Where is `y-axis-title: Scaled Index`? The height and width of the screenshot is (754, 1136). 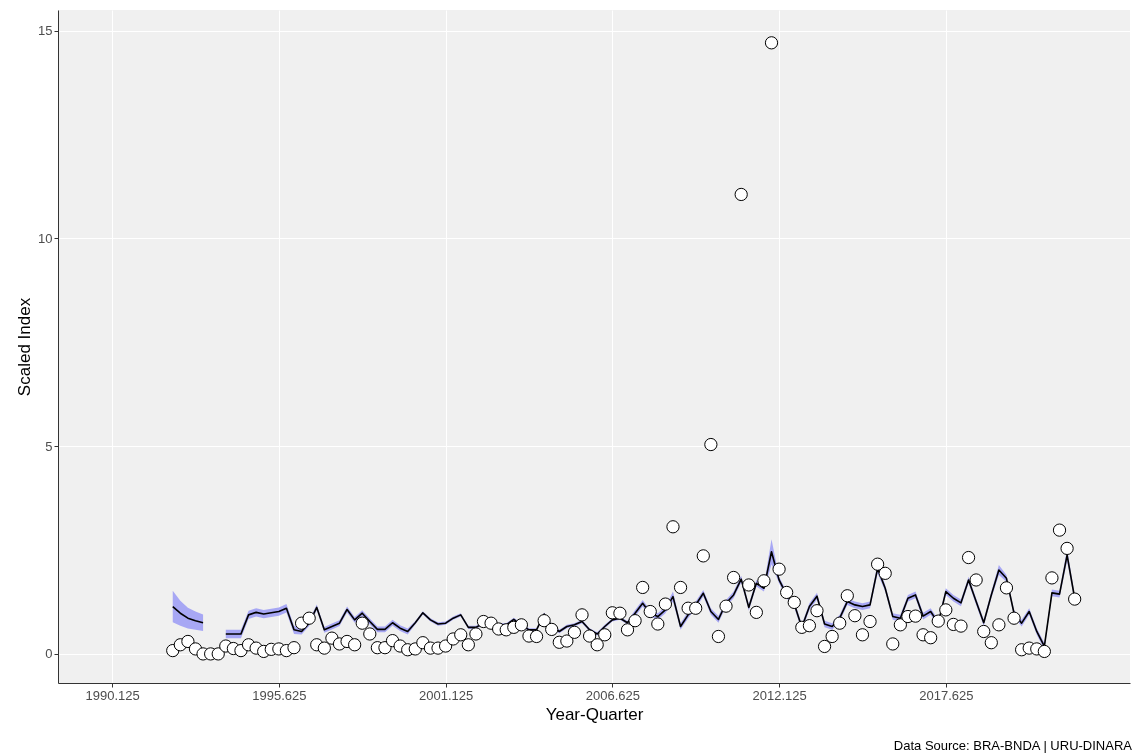
y-axis-title: Scaled Index is located at coordinates (25, 347).